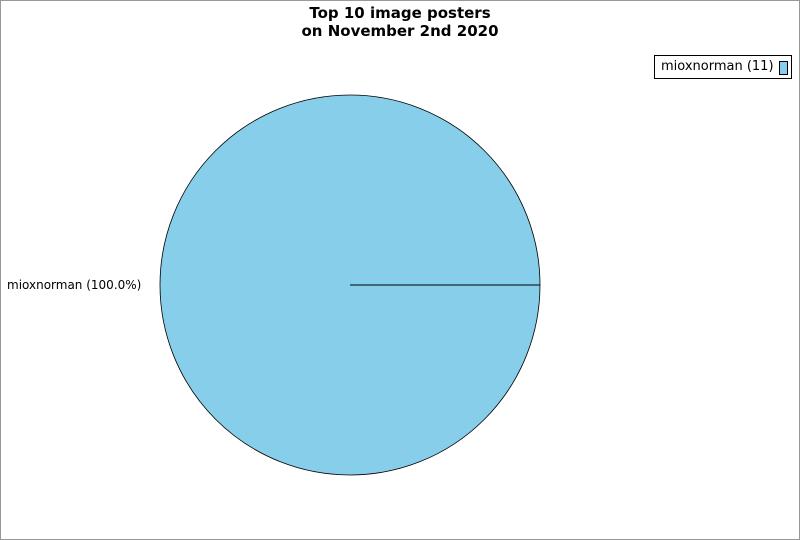 This screenshot has height=540, width=800. What do you see at coordinates (400, 13) in the screenshot?
I see `chart-title-line-1: Top 10 image posters` at bounding box center [400, 13].